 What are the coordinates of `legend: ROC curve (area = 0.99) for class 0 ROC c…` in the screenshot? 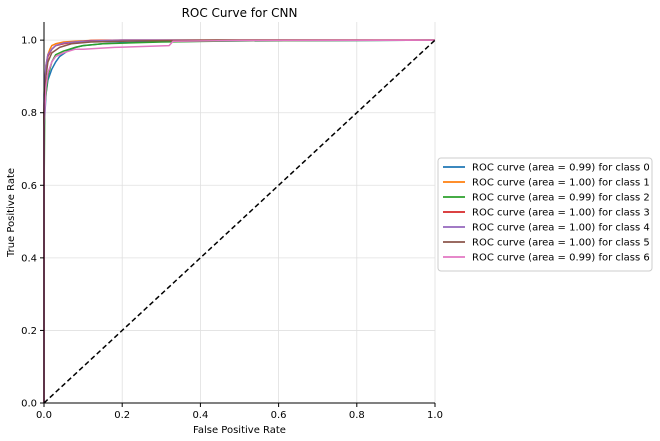 It's located at (545, 214).